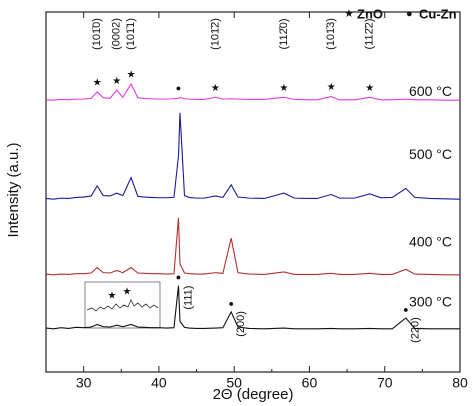  I want to click on zno-peak-label: (112̄0), so click(284, 34).